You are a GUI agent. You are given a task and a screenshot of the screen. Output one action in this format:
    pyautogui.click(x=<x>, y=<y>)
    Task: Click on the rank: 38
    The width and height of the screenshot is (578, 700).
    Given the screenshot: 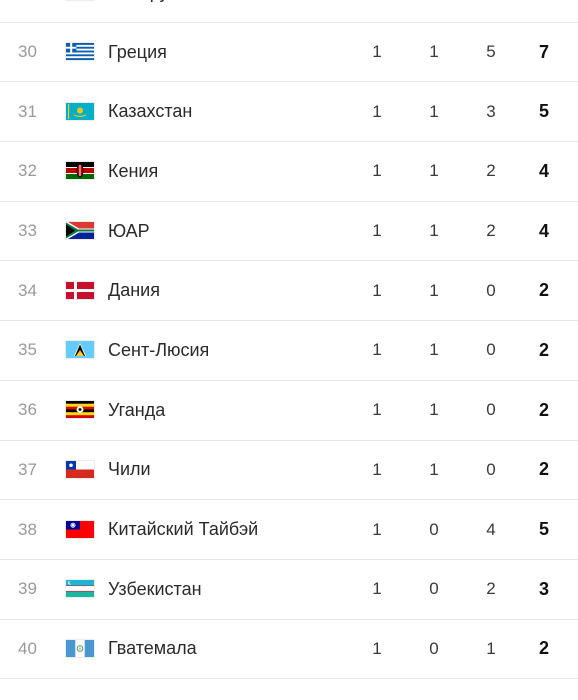 What is the action you would take?
    pyautogui.click(x=27, y=529)
    